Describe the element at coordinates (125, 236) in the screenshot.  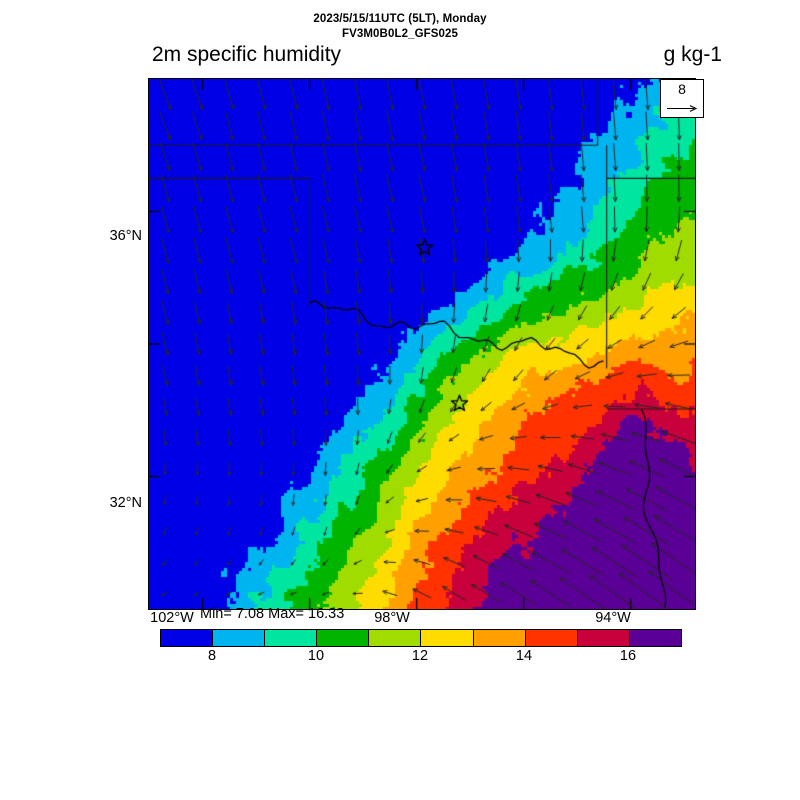
I see `lat-label-36n: 36°N` at that location.